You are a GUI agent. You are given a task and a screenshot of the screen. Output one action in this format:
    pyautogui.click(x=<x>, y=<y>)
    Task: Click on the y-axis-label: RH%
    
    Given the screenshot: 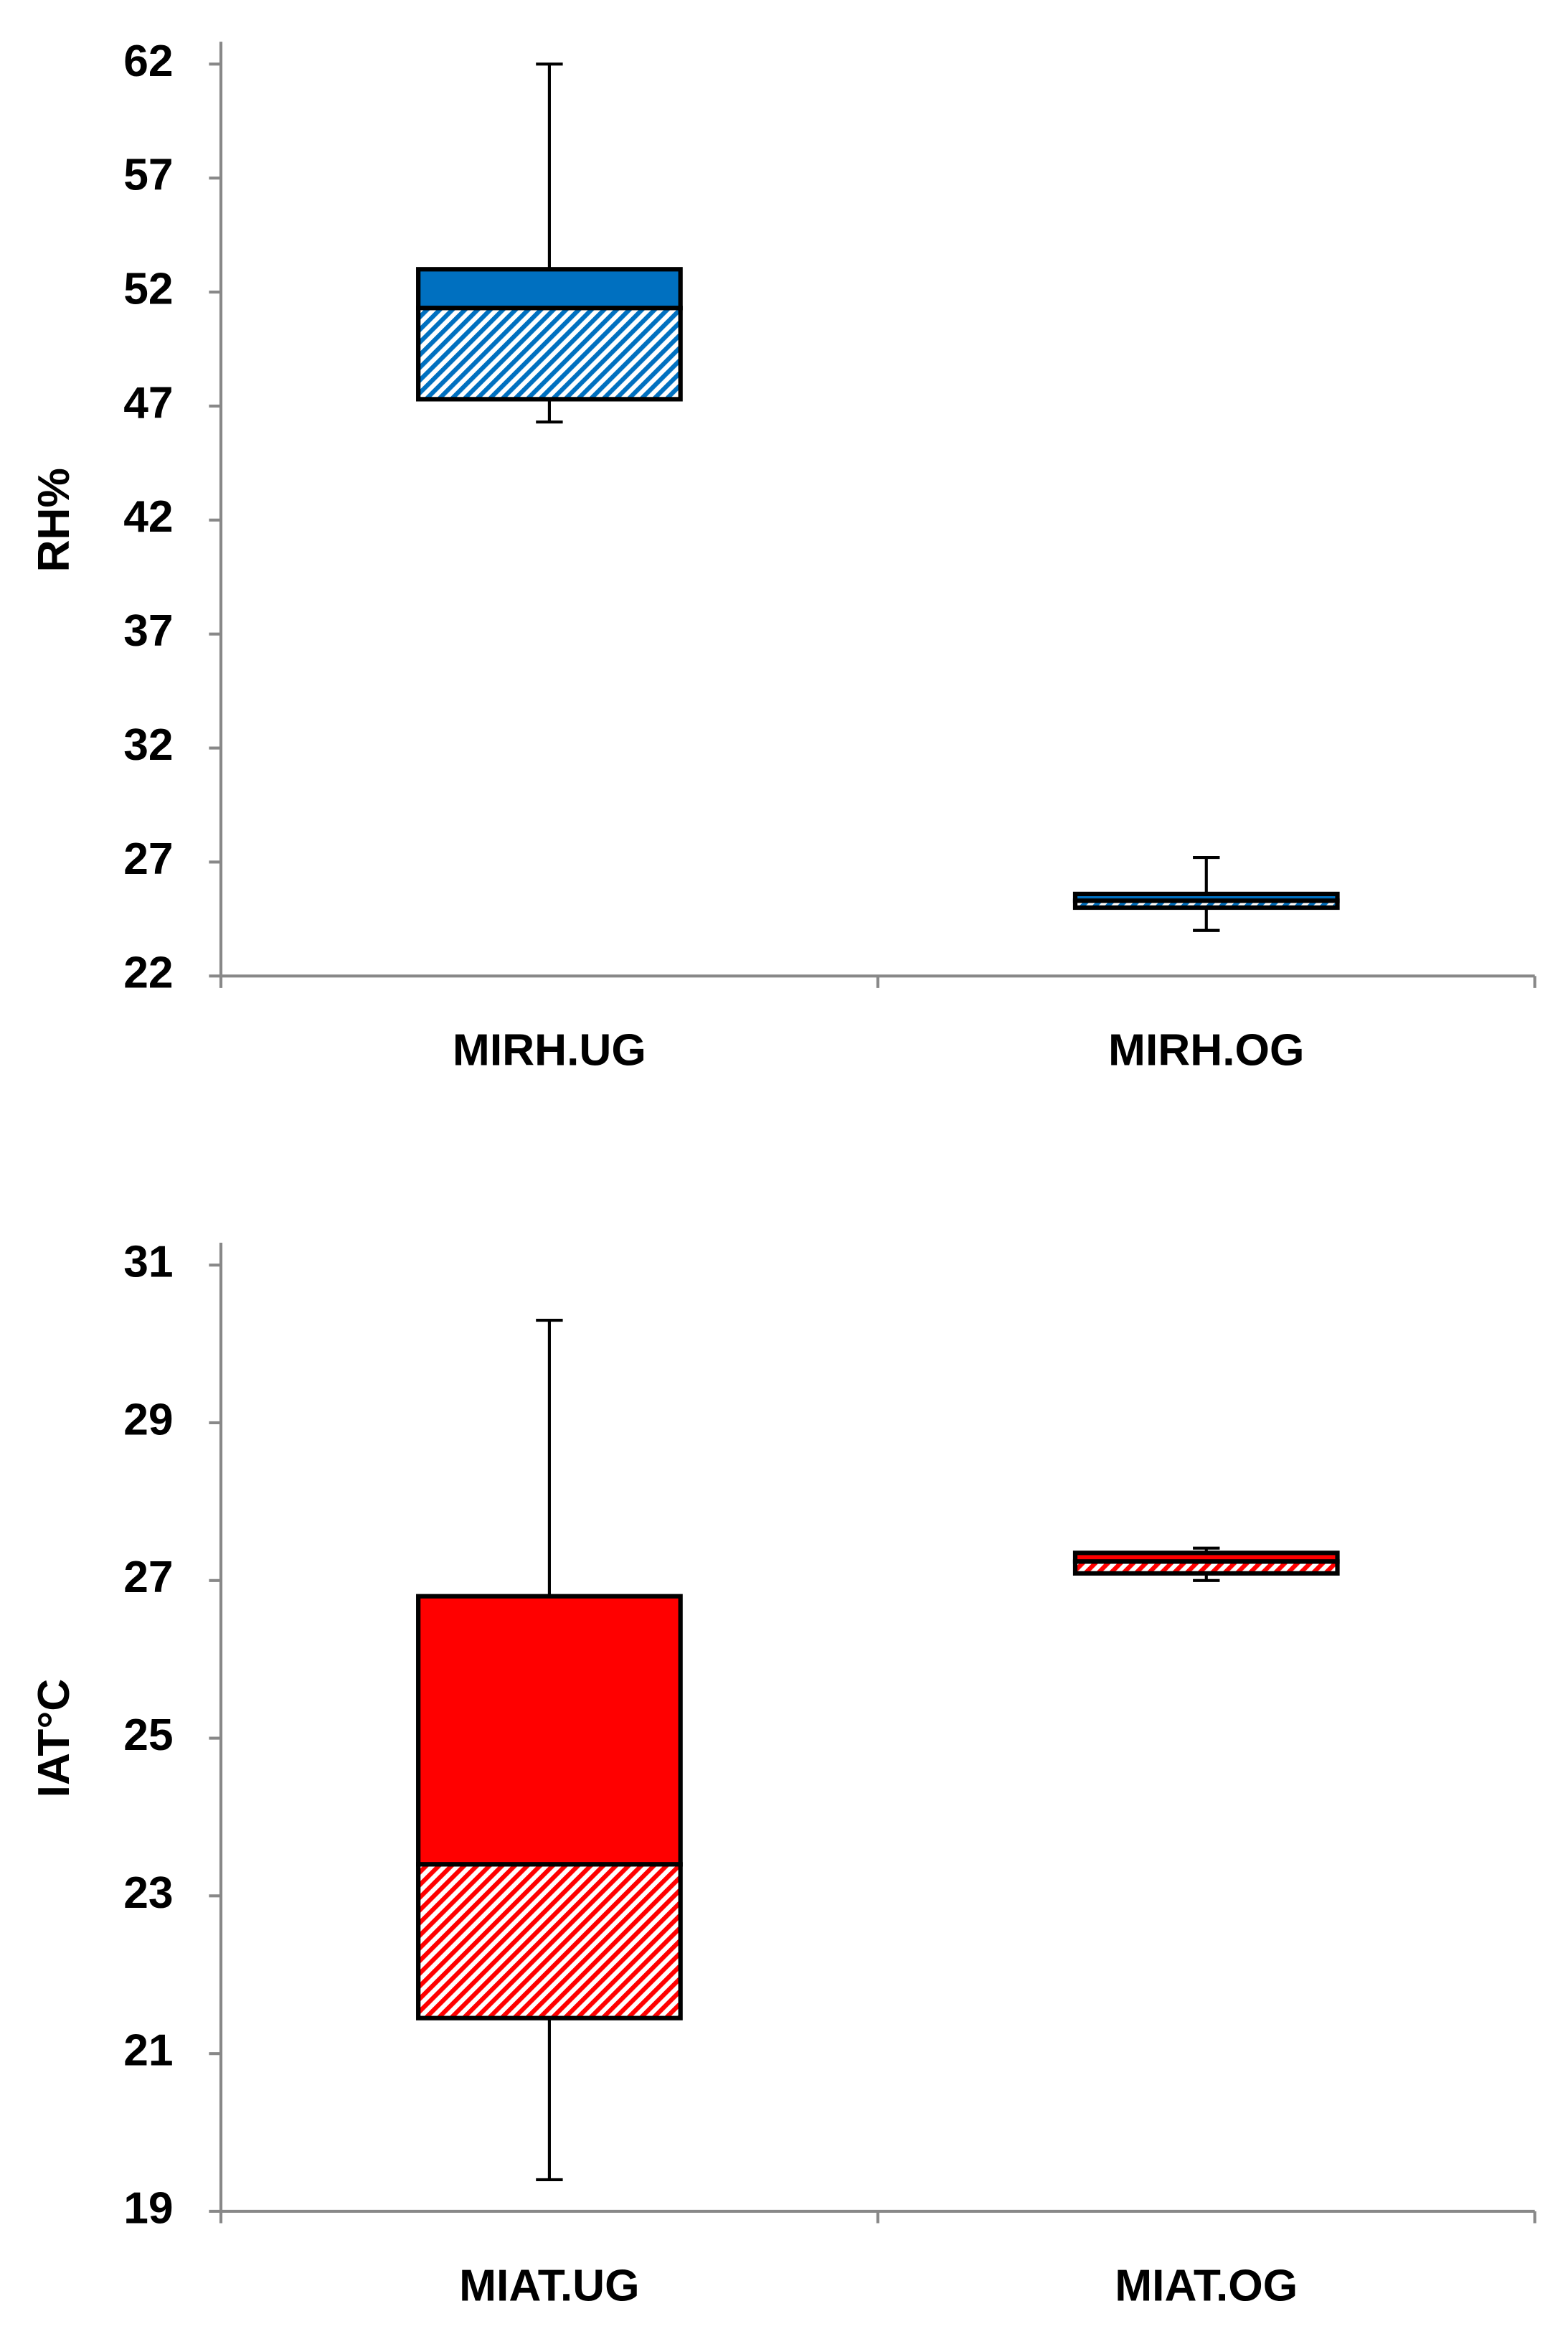 What is the action you would take?
    pyautogui.click(x=54, y=520)
    